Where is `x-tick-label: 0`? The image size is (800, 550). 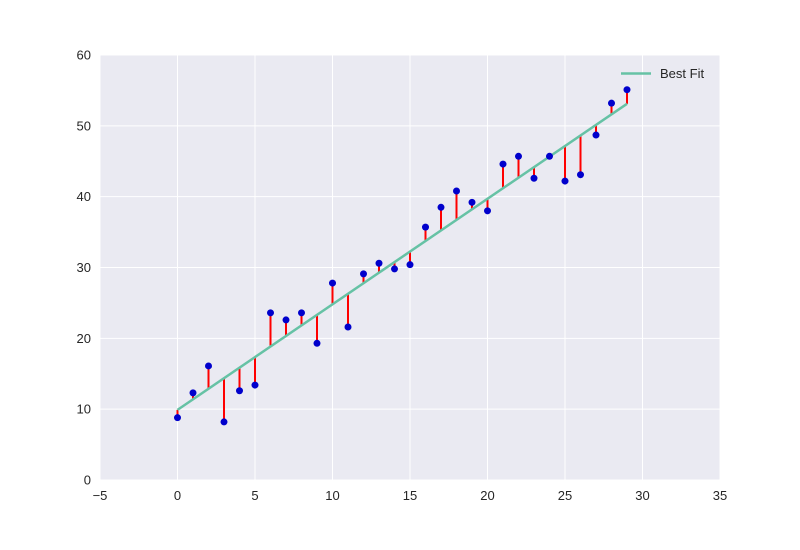 x-tick-label: 0 is located at coordinates (177, 495).